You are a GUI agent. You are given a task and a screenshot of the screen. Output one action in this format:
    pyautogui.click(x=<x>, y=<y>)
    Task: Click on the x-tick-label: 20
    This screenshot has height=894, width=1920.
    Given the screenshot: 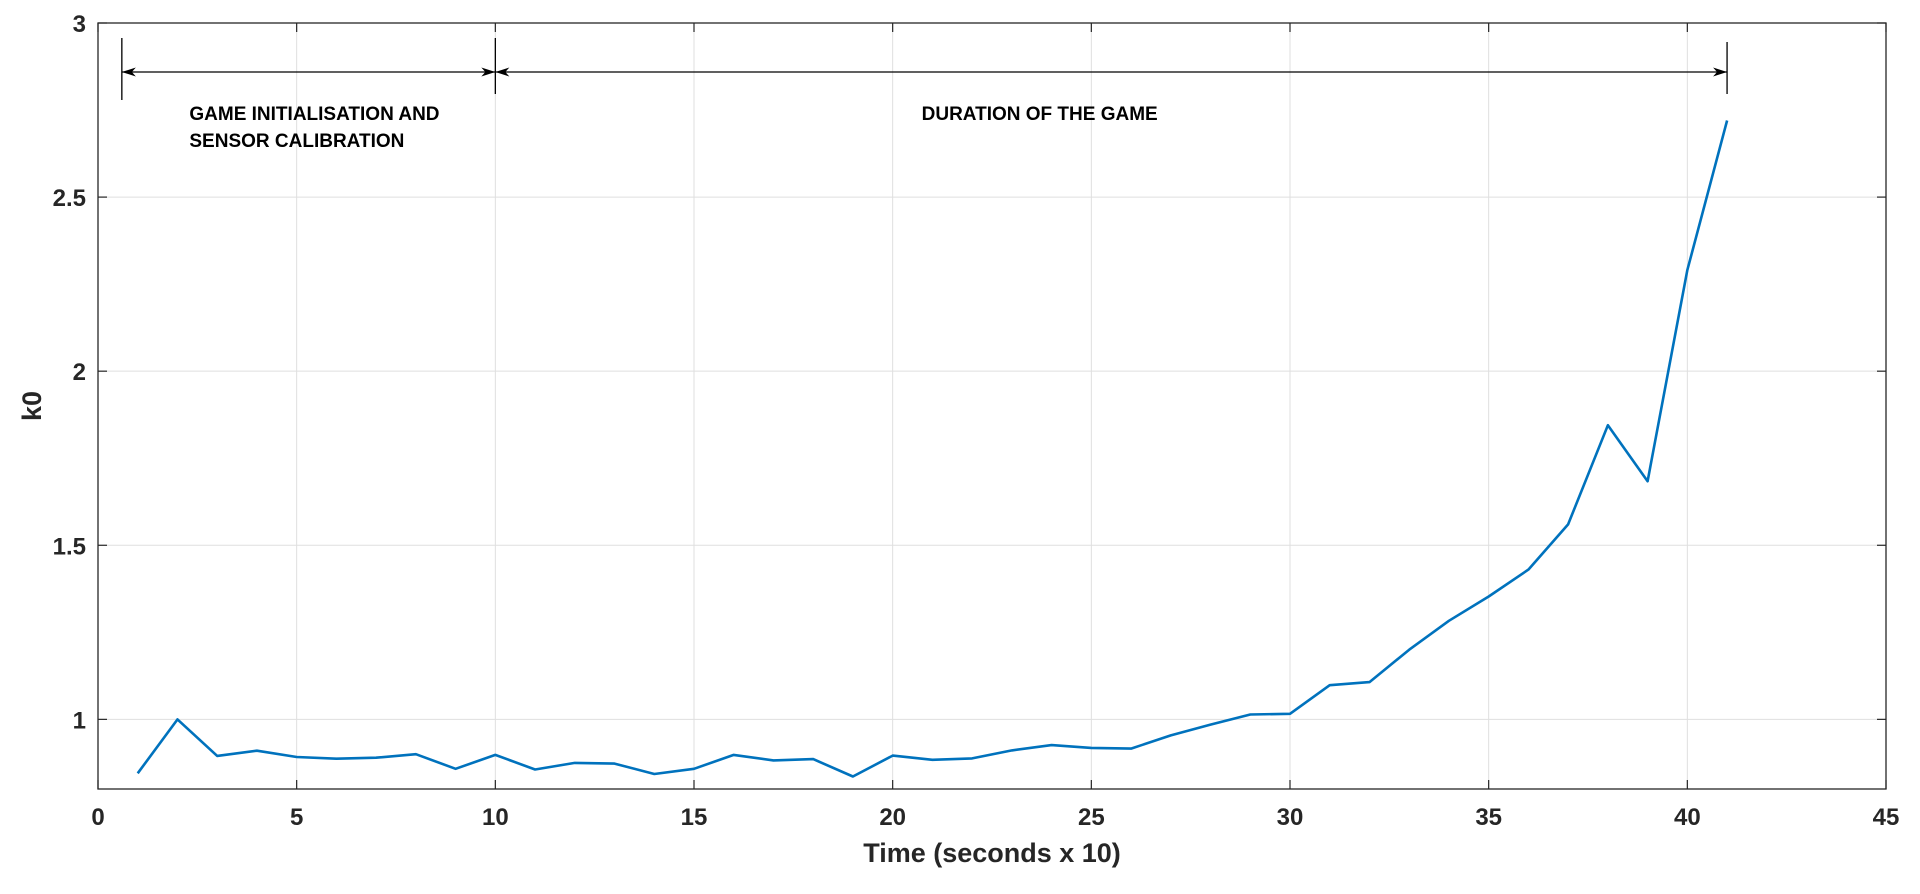 What is the action you would take?
    pyautogui.click(x=892, y=817)
    